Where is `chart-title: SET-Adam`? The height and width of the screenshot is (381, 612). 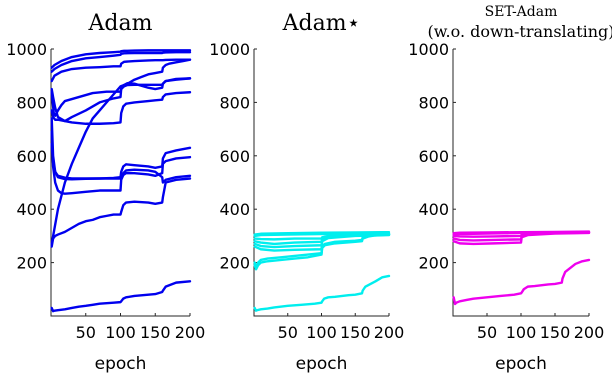
chart-title: SET-Adam is located at coordinates (521, 12).